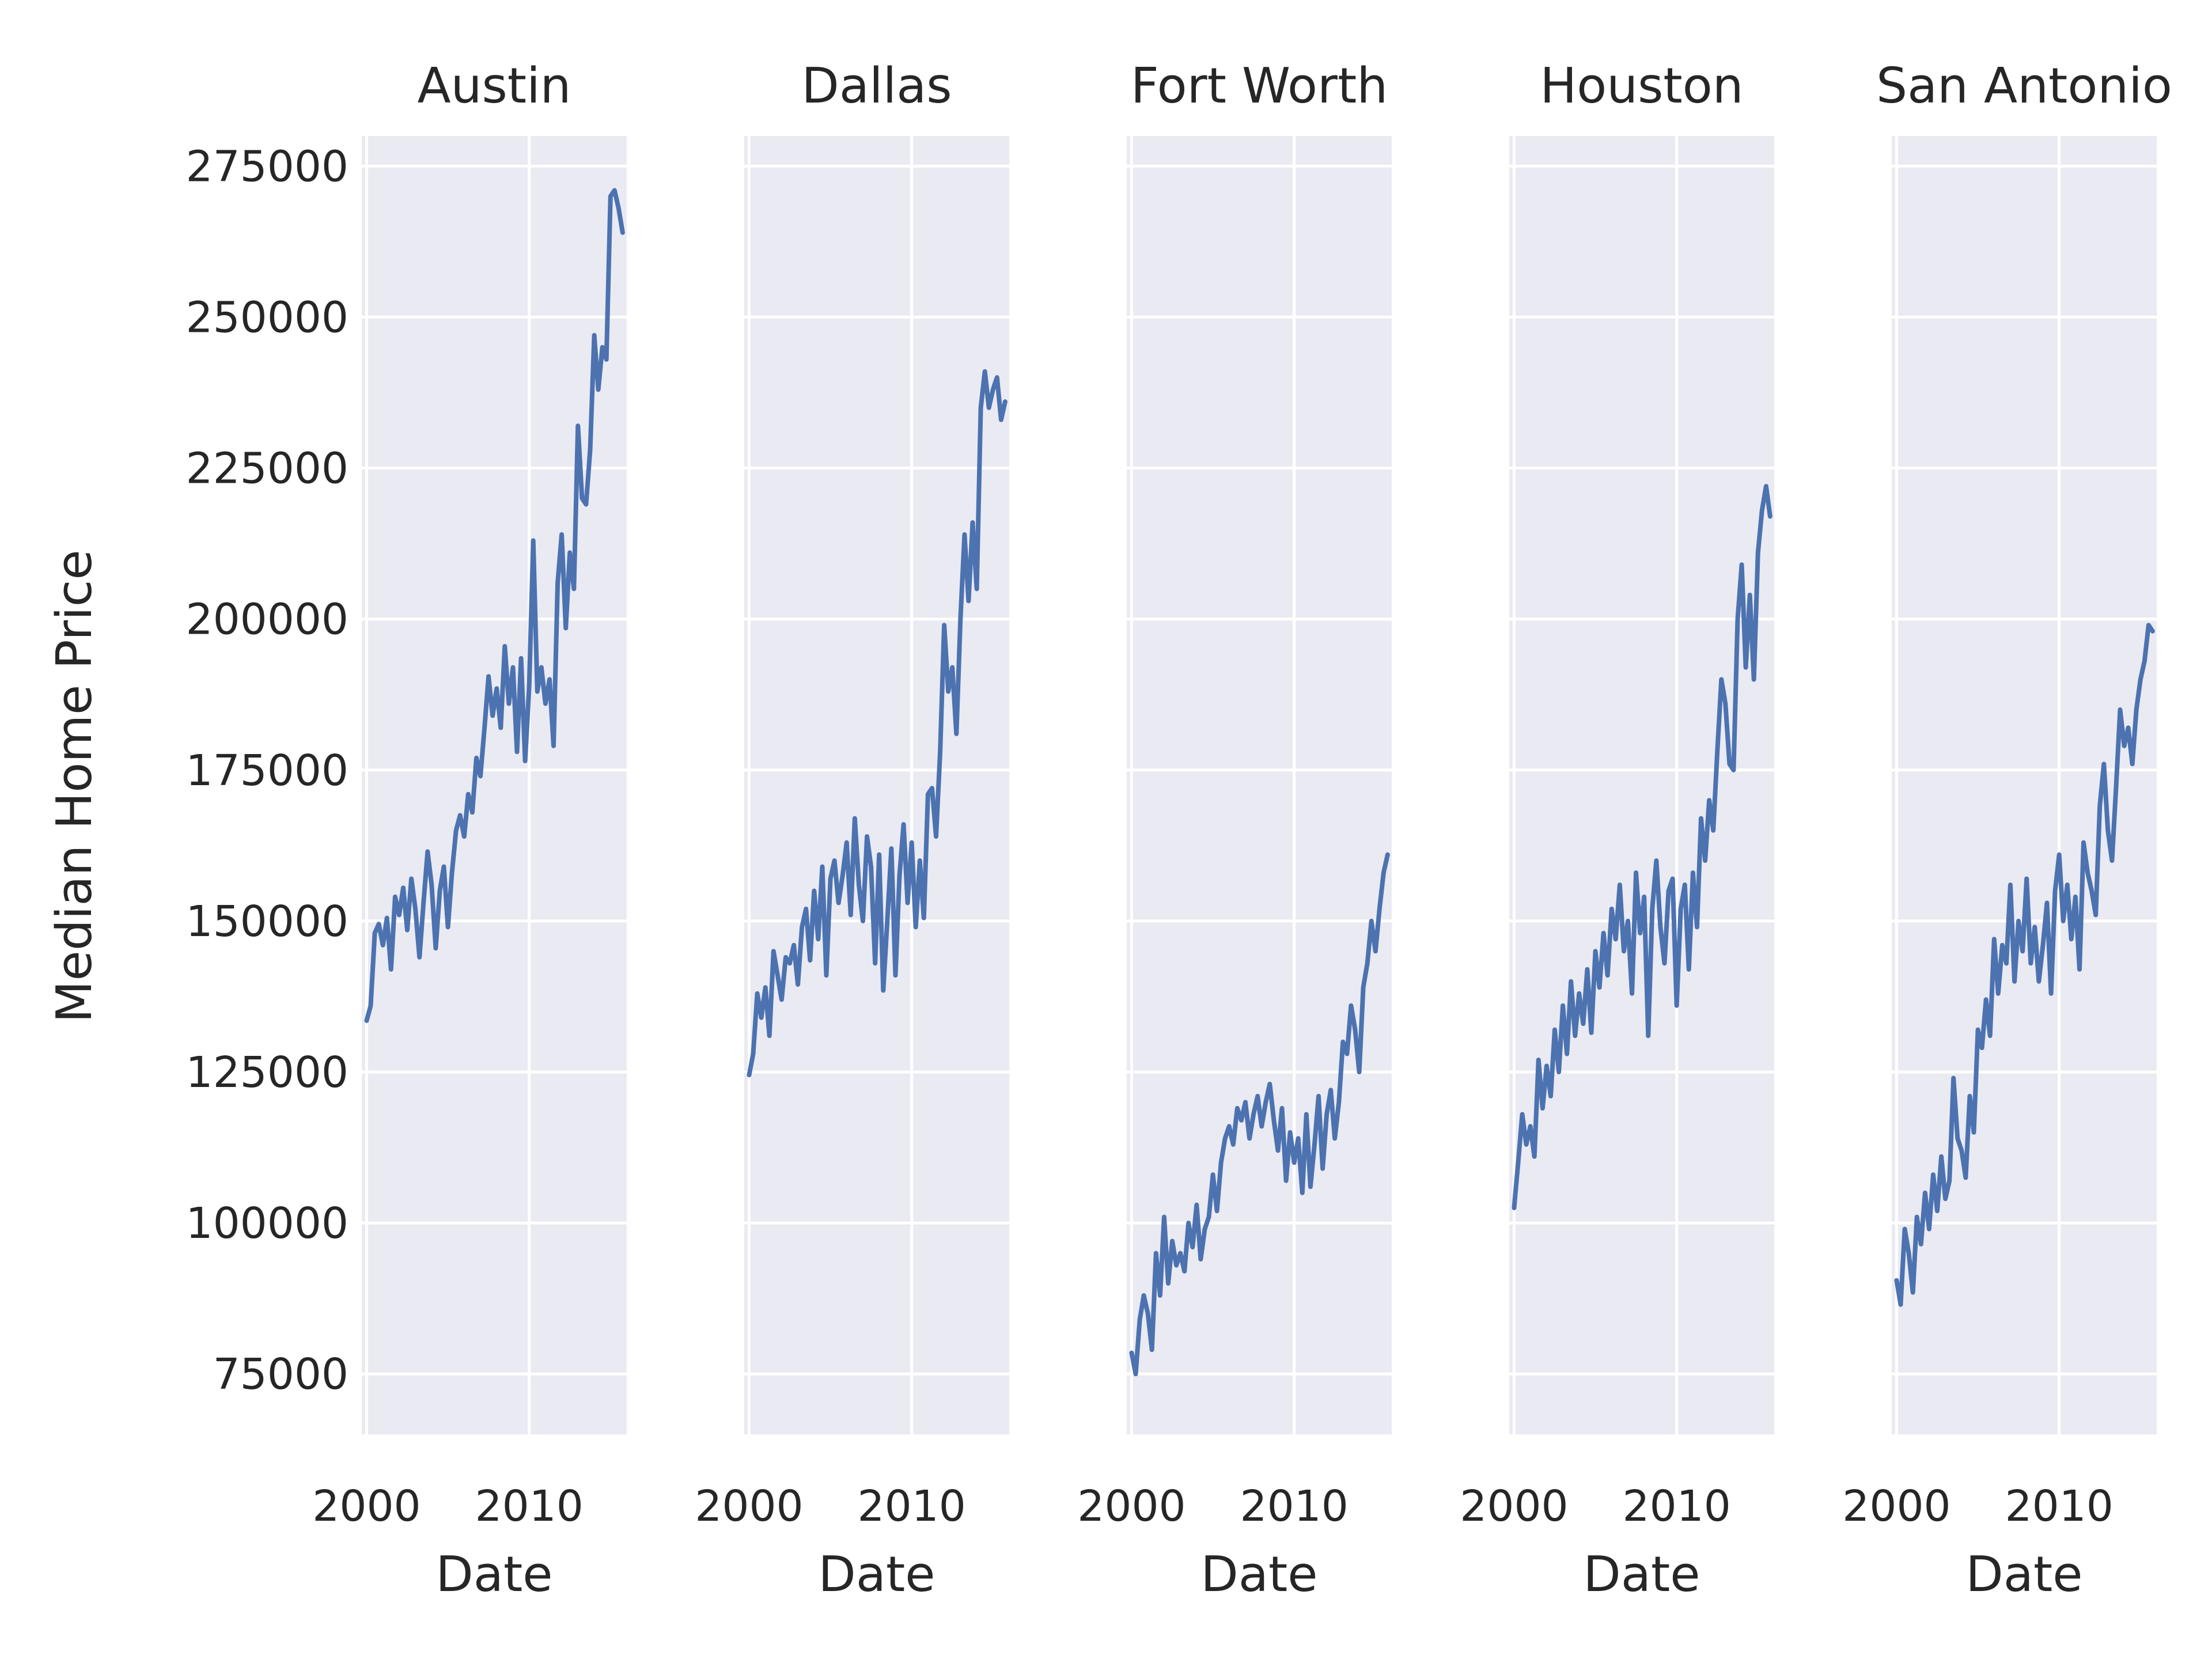 The image size is (2212, 1659). What do you see at coordinates (876, 86) in the screenshot?
I see `panel-title: Dallas` at bounding box center [876, 86].